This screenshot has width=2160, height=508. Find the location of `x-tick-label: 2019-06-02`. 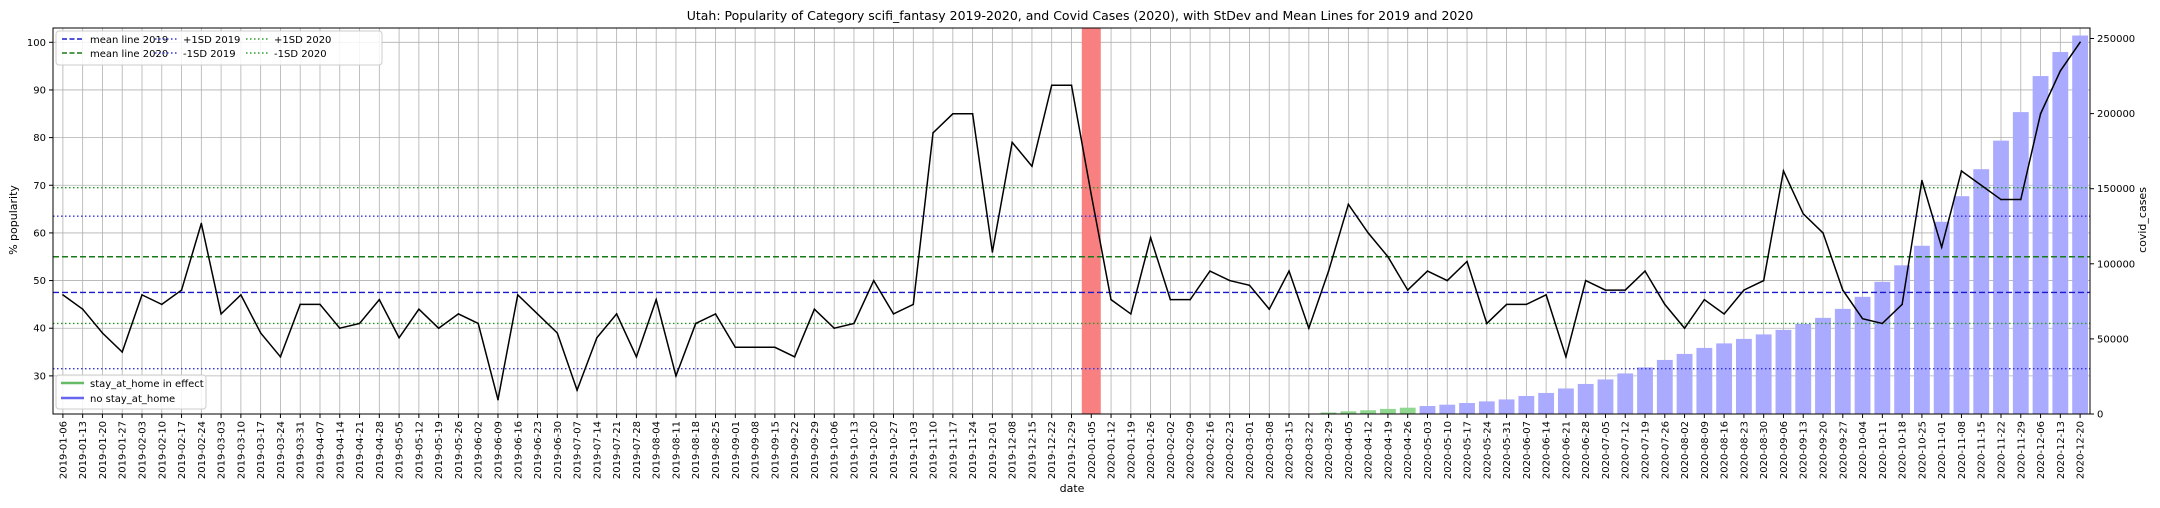

x-tick-label: 2019-06-02 is located at coordinates (479, 450).